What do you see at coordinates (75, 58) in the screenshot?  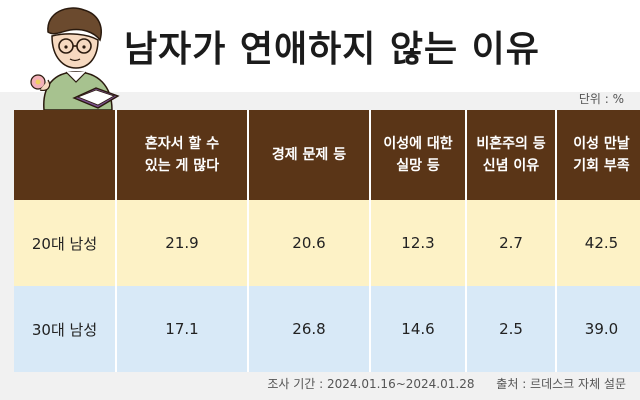 I see `reading-man-illustration` at bounding box center [75, 58].